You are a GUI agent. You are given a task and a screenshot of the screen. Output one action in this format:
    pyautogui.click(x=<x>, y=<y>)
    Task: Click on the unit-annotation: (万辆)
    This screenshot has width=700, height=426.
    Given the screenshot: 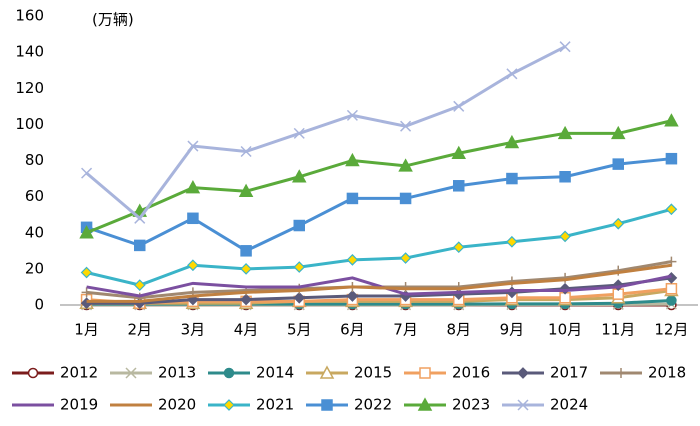 What is the action you would take?
    pyautogui.click(x=113, y=20)
    